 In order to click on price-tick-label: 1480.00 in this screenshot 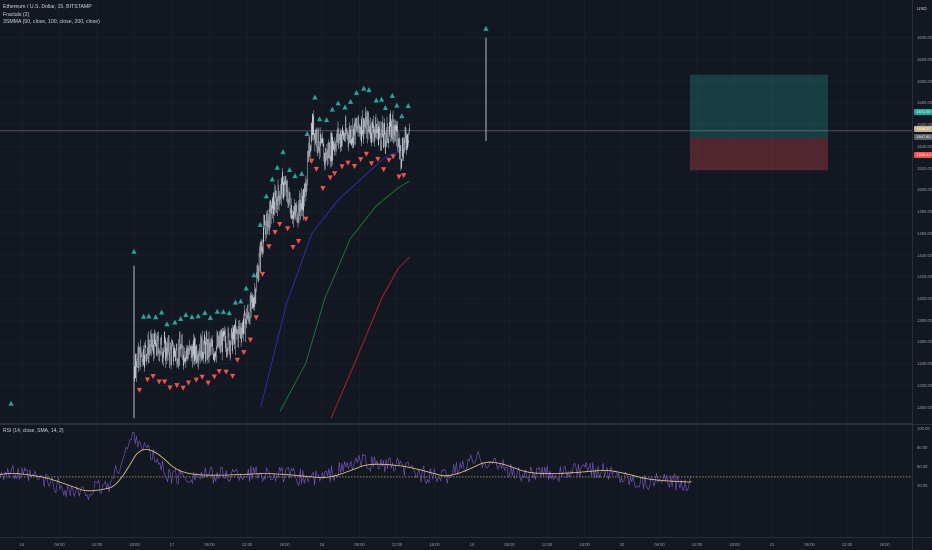, I will do `click(924, 212)`.